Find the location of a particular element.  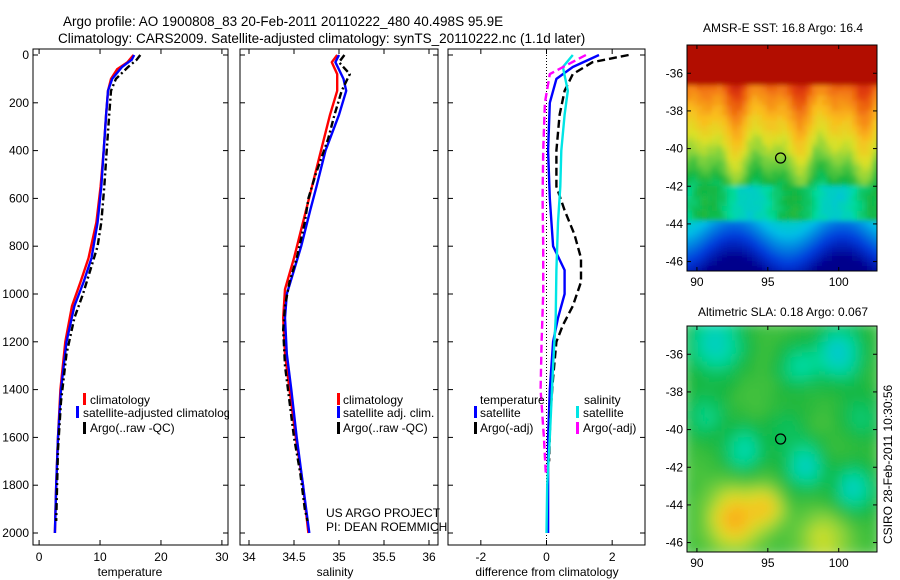

legend-swatch-temp-satellite is located at coordinates (475, 412).